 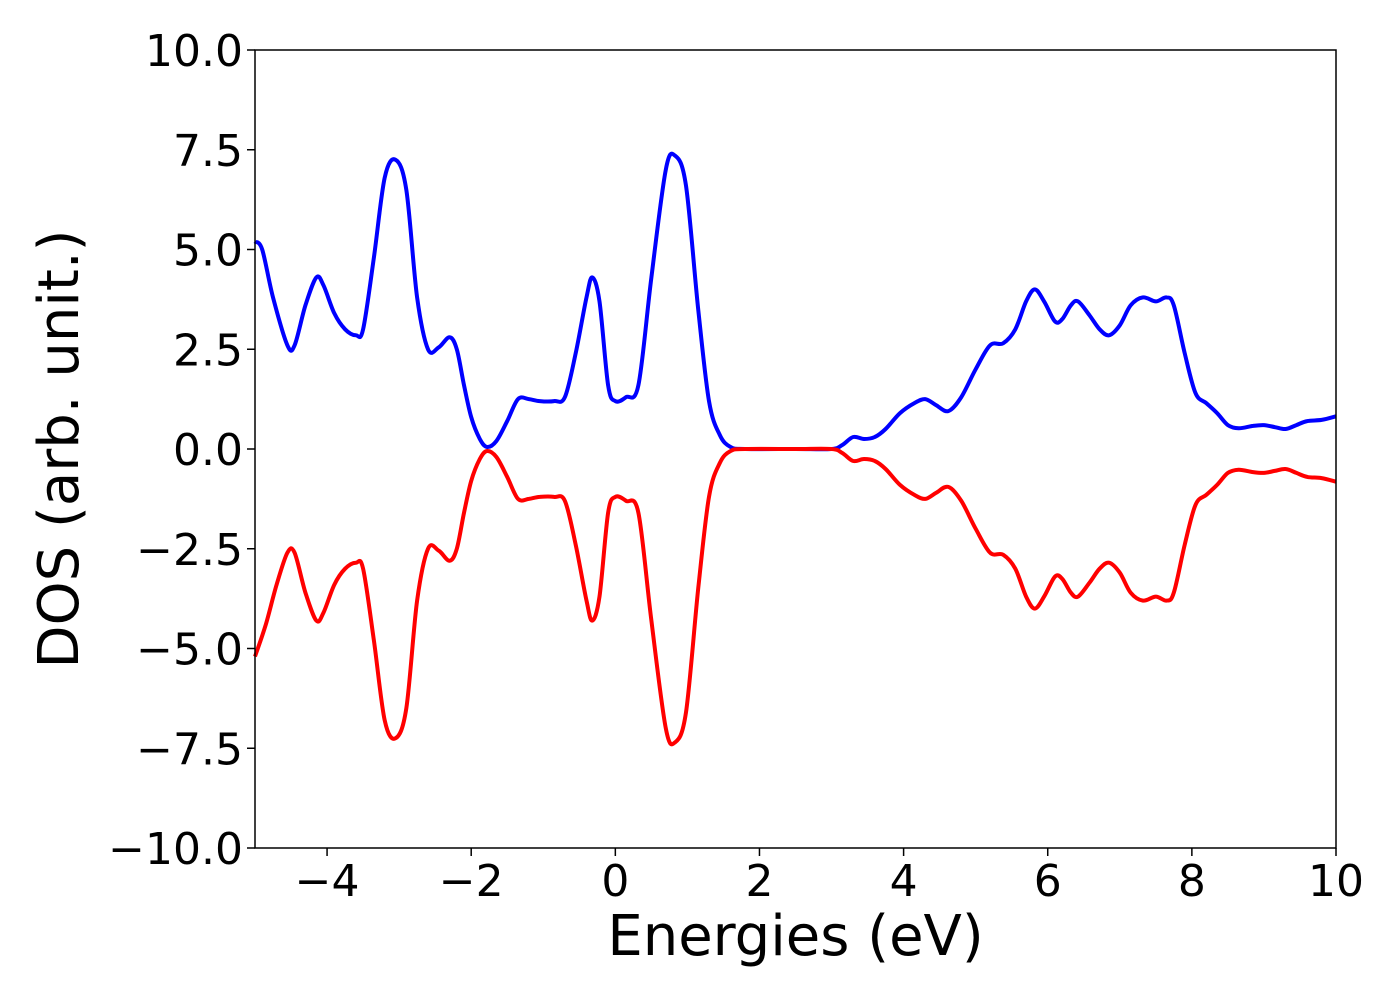 I want to click on x-tick-label: 4, so click(x=904, y=881).